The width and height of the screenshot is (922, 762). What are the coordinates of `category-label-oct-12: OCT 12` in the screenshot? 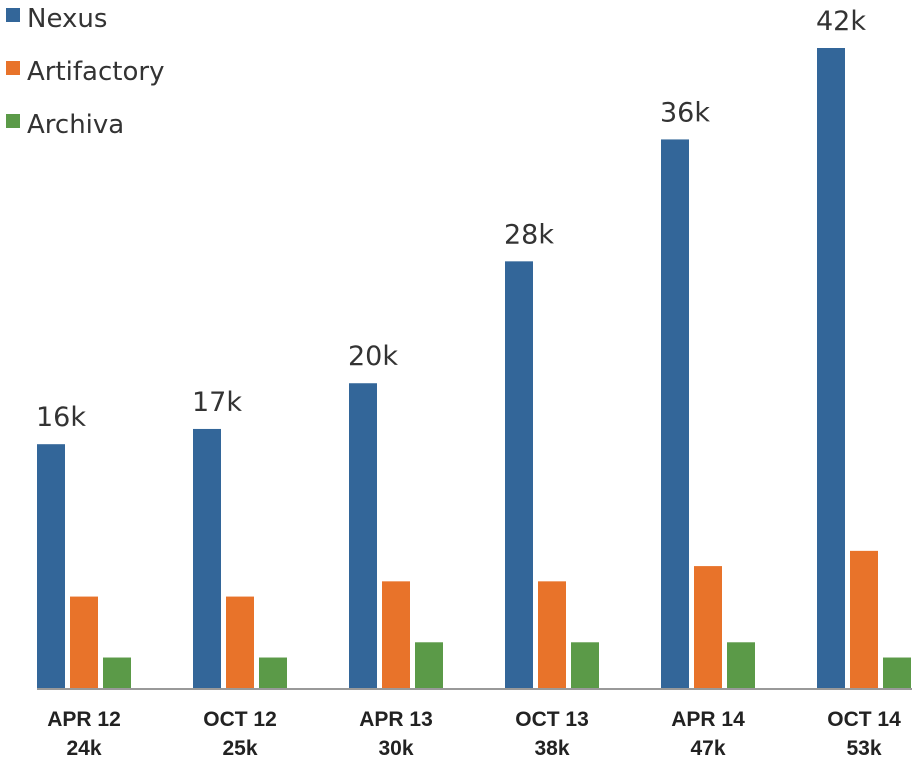 It's located at (240, 719).